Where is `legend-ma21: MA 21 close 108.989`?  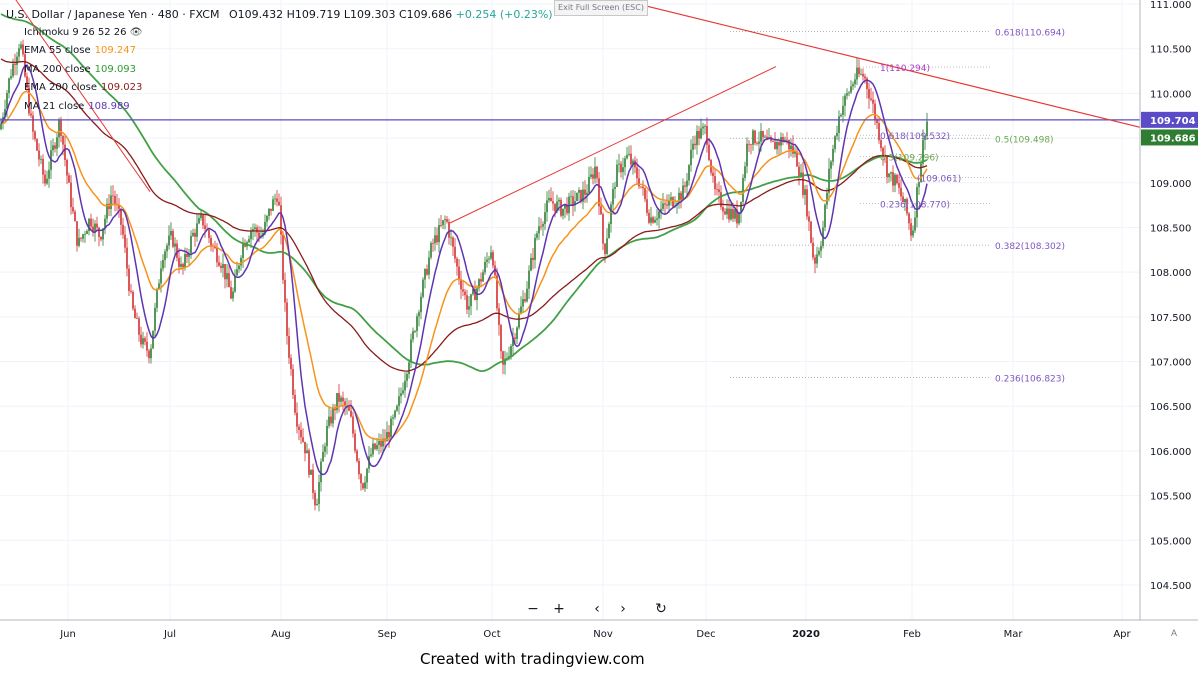 legend-ma21: MA 21 close 108.989 is located at coordinates (77, 106).